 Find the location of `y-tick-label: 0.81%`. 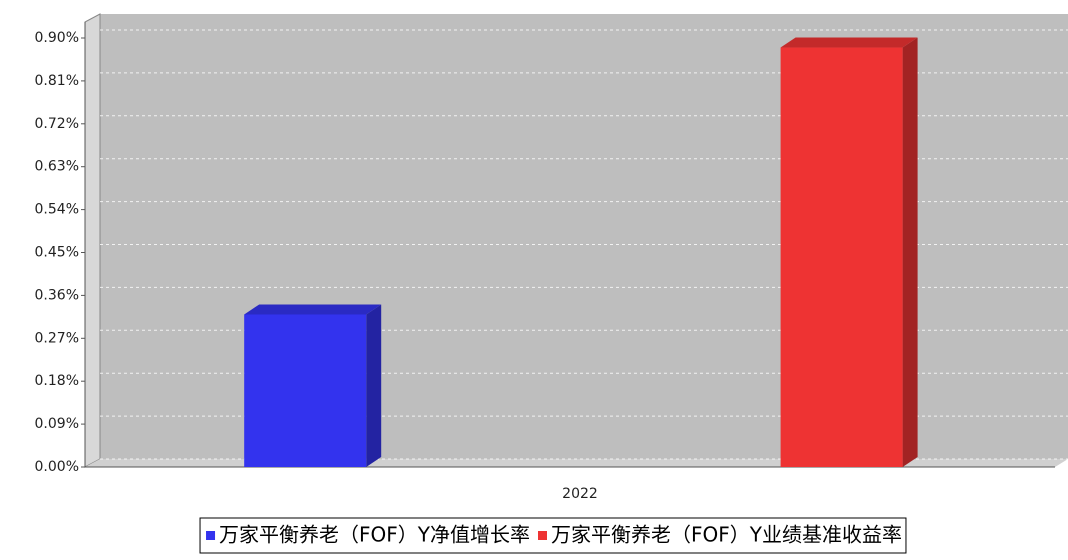

y-tick-label: 0.81% is located at coordinates (57, 81).